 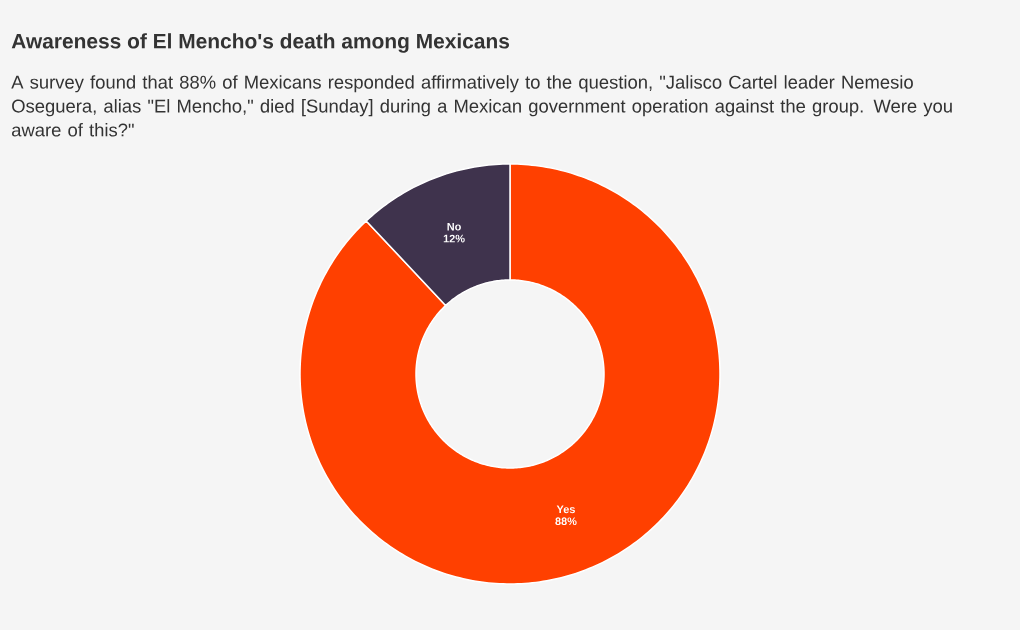 I want to click on data-label: 12%, so click(x=454, y=238).